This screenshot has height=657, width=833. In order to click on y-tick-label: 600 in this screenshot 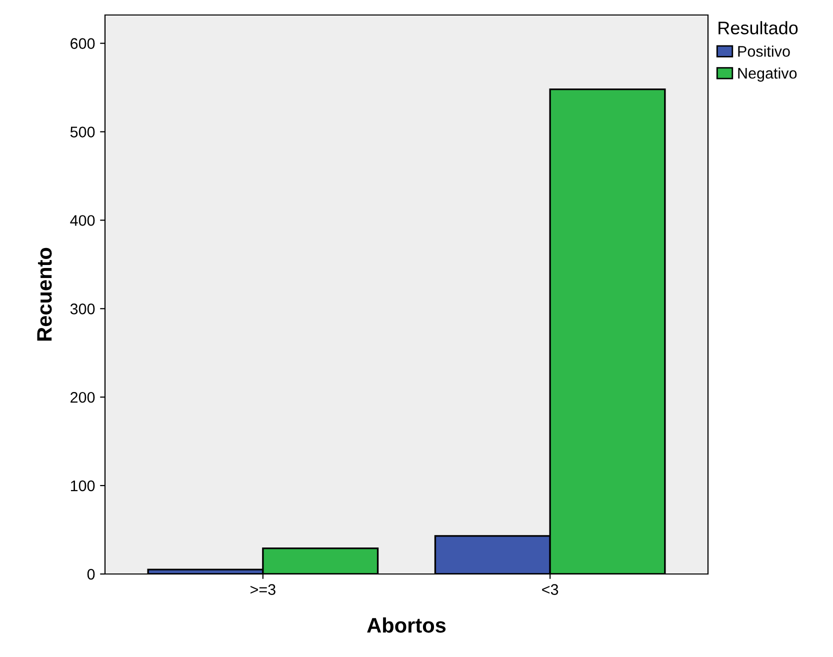, I will do `click(82, 43)`.